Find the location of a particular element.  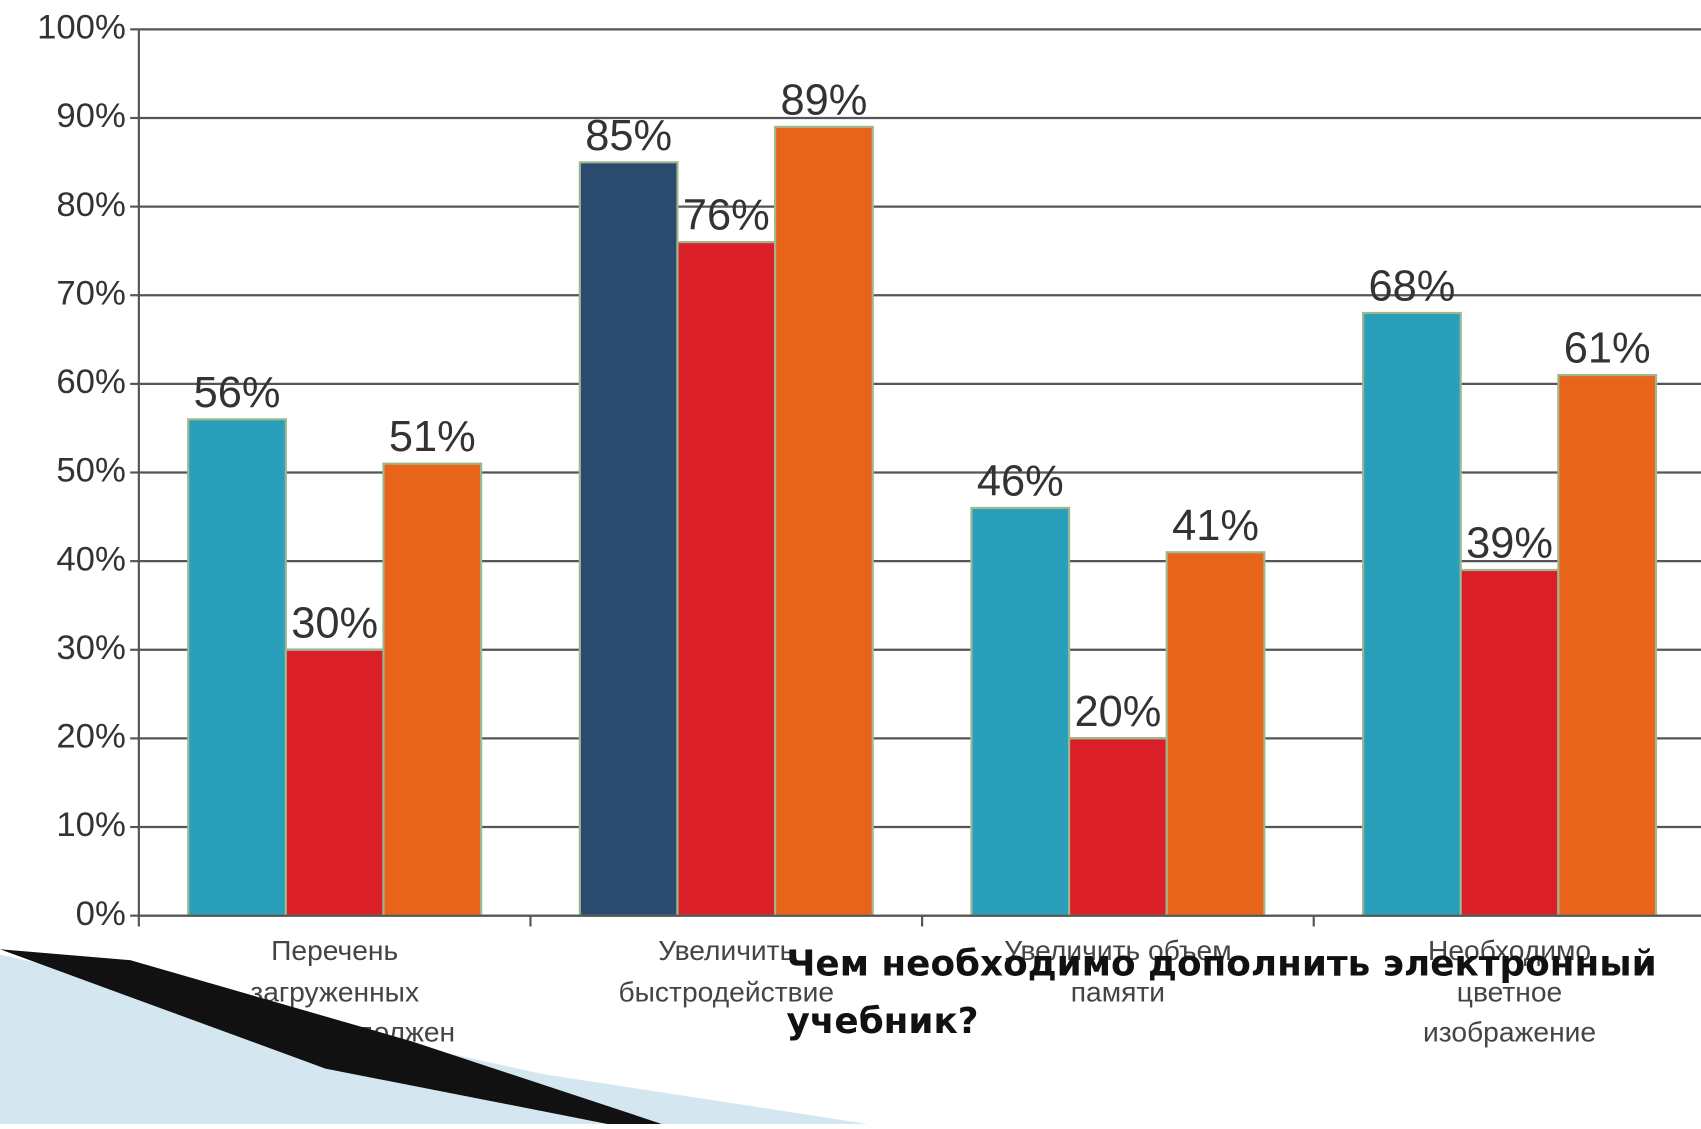

value-label: 85% is located at coordinates (628, 136).